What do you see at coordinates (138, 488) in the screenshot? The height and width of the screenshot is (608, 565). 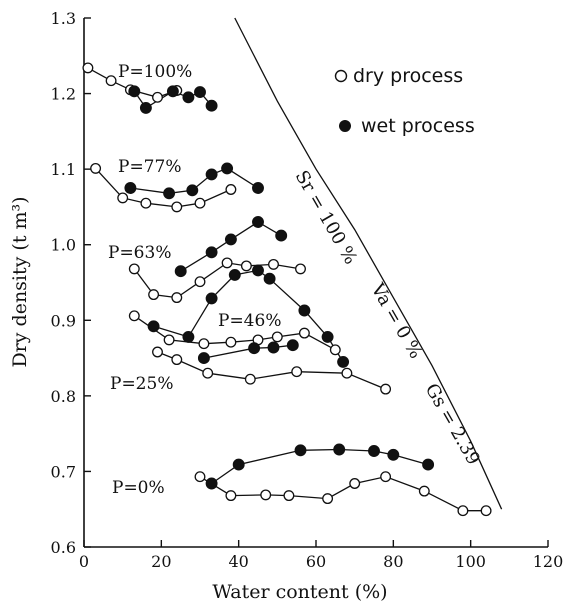 I see `label-p0: P=0%` at bounding box center [138, 488].